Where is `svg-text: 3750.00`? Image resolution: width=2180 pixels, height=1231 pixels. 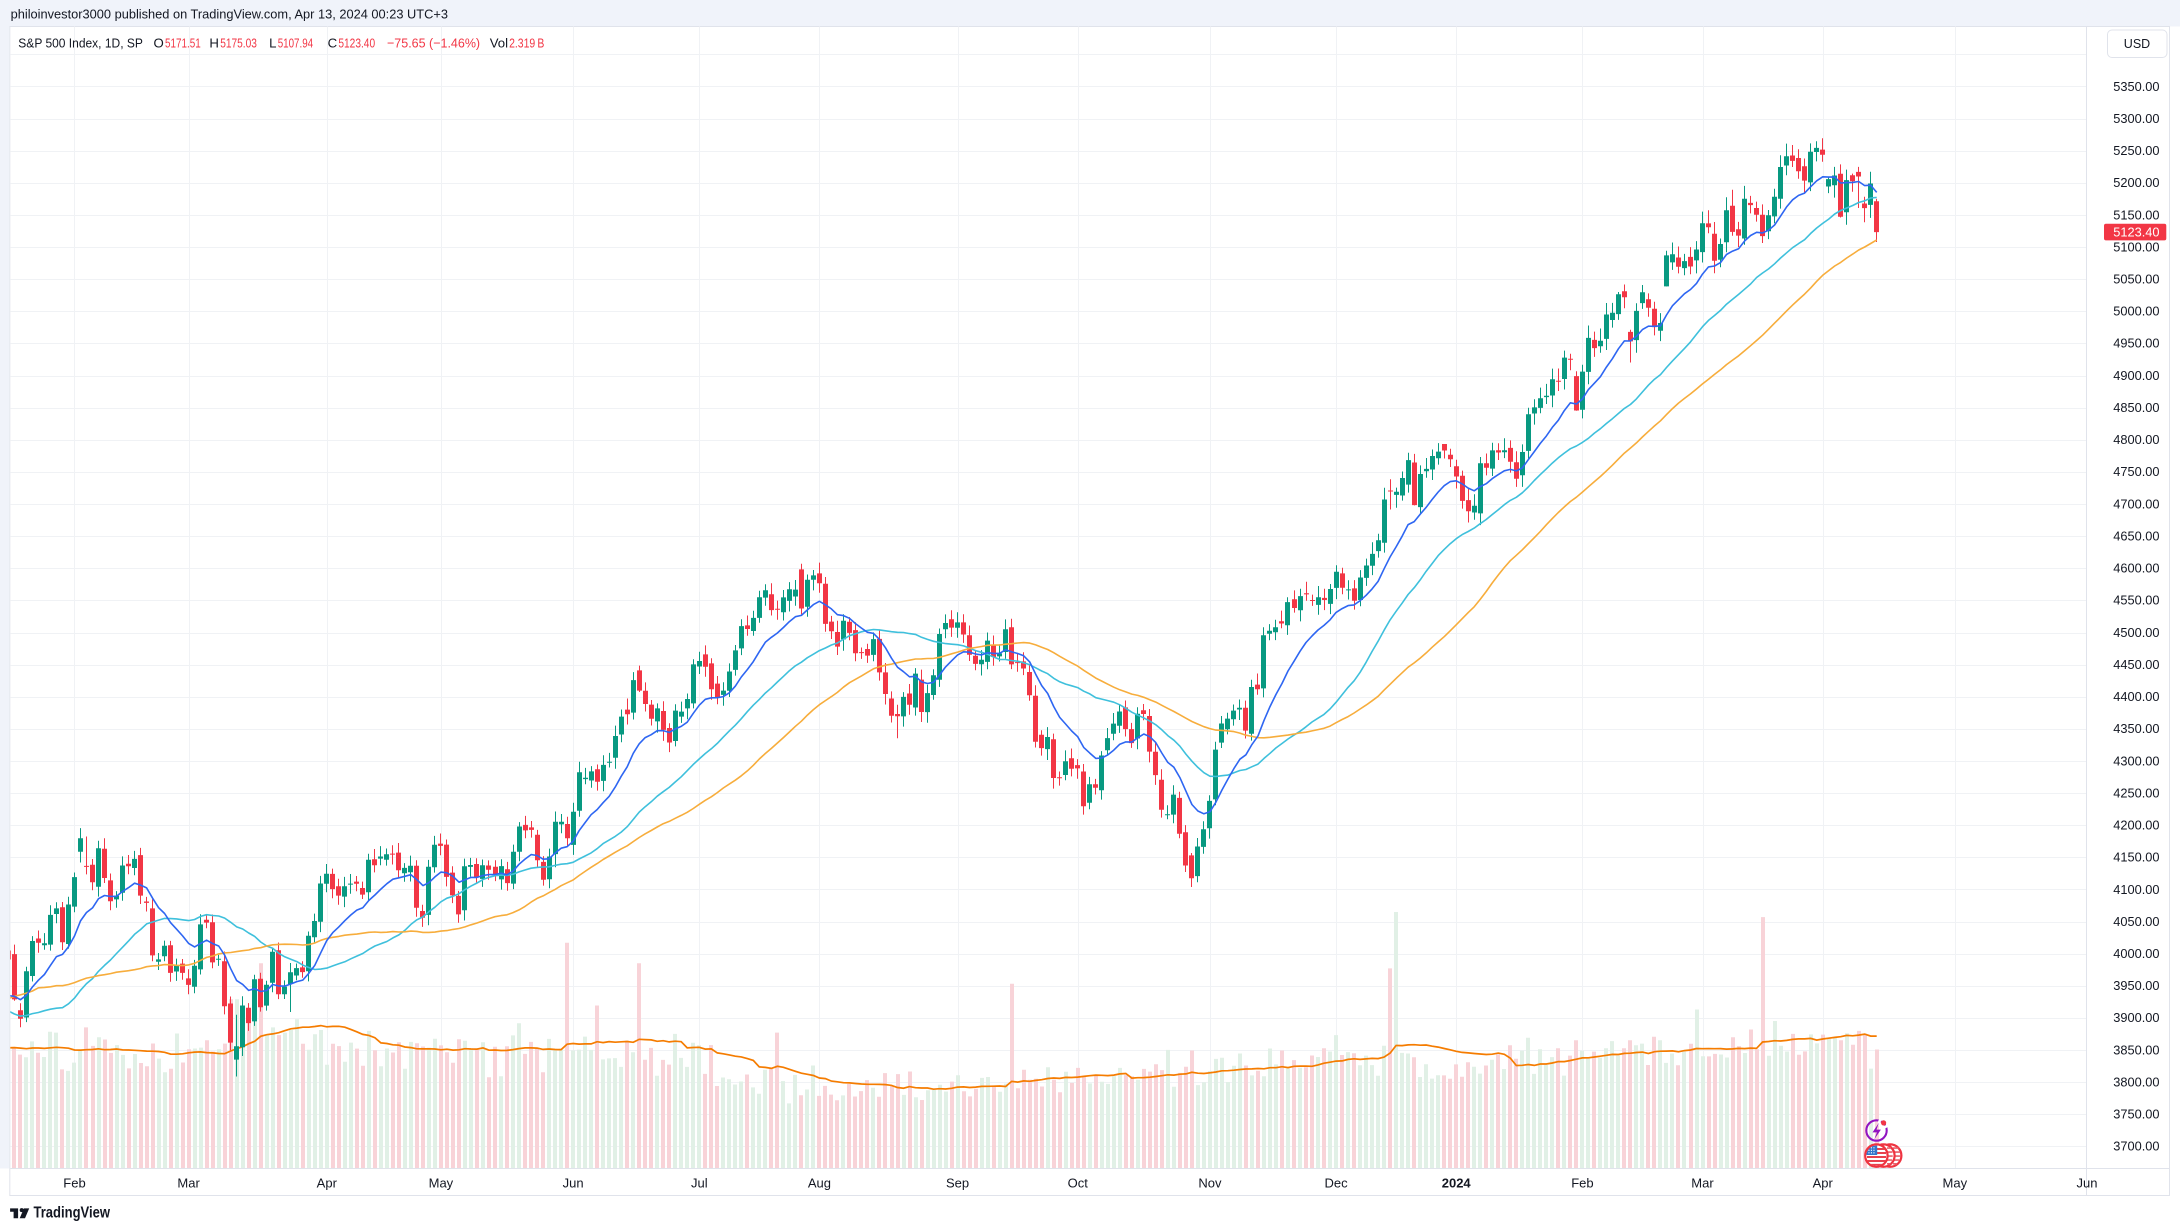
svg-text: 3750.00 is located at coordinates (2136, 1114).